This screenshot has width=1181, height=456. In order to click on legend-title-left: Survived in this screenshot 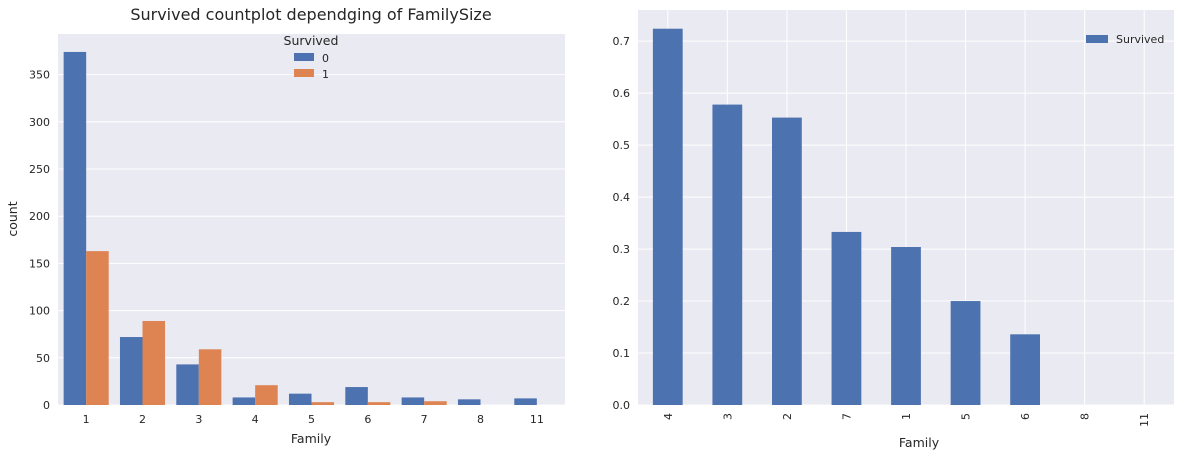, I will do `click(311, 40)`.